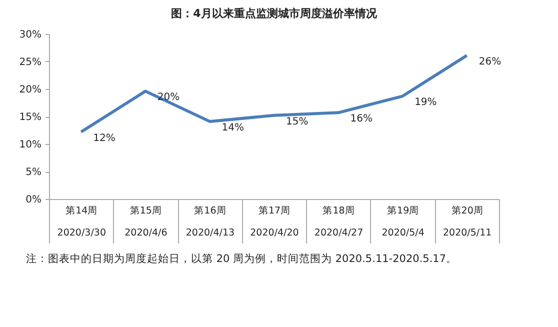  Describe the element at coordinates (30, 145) in the screenshot. I see `y-tick-label: 10%` at that location.